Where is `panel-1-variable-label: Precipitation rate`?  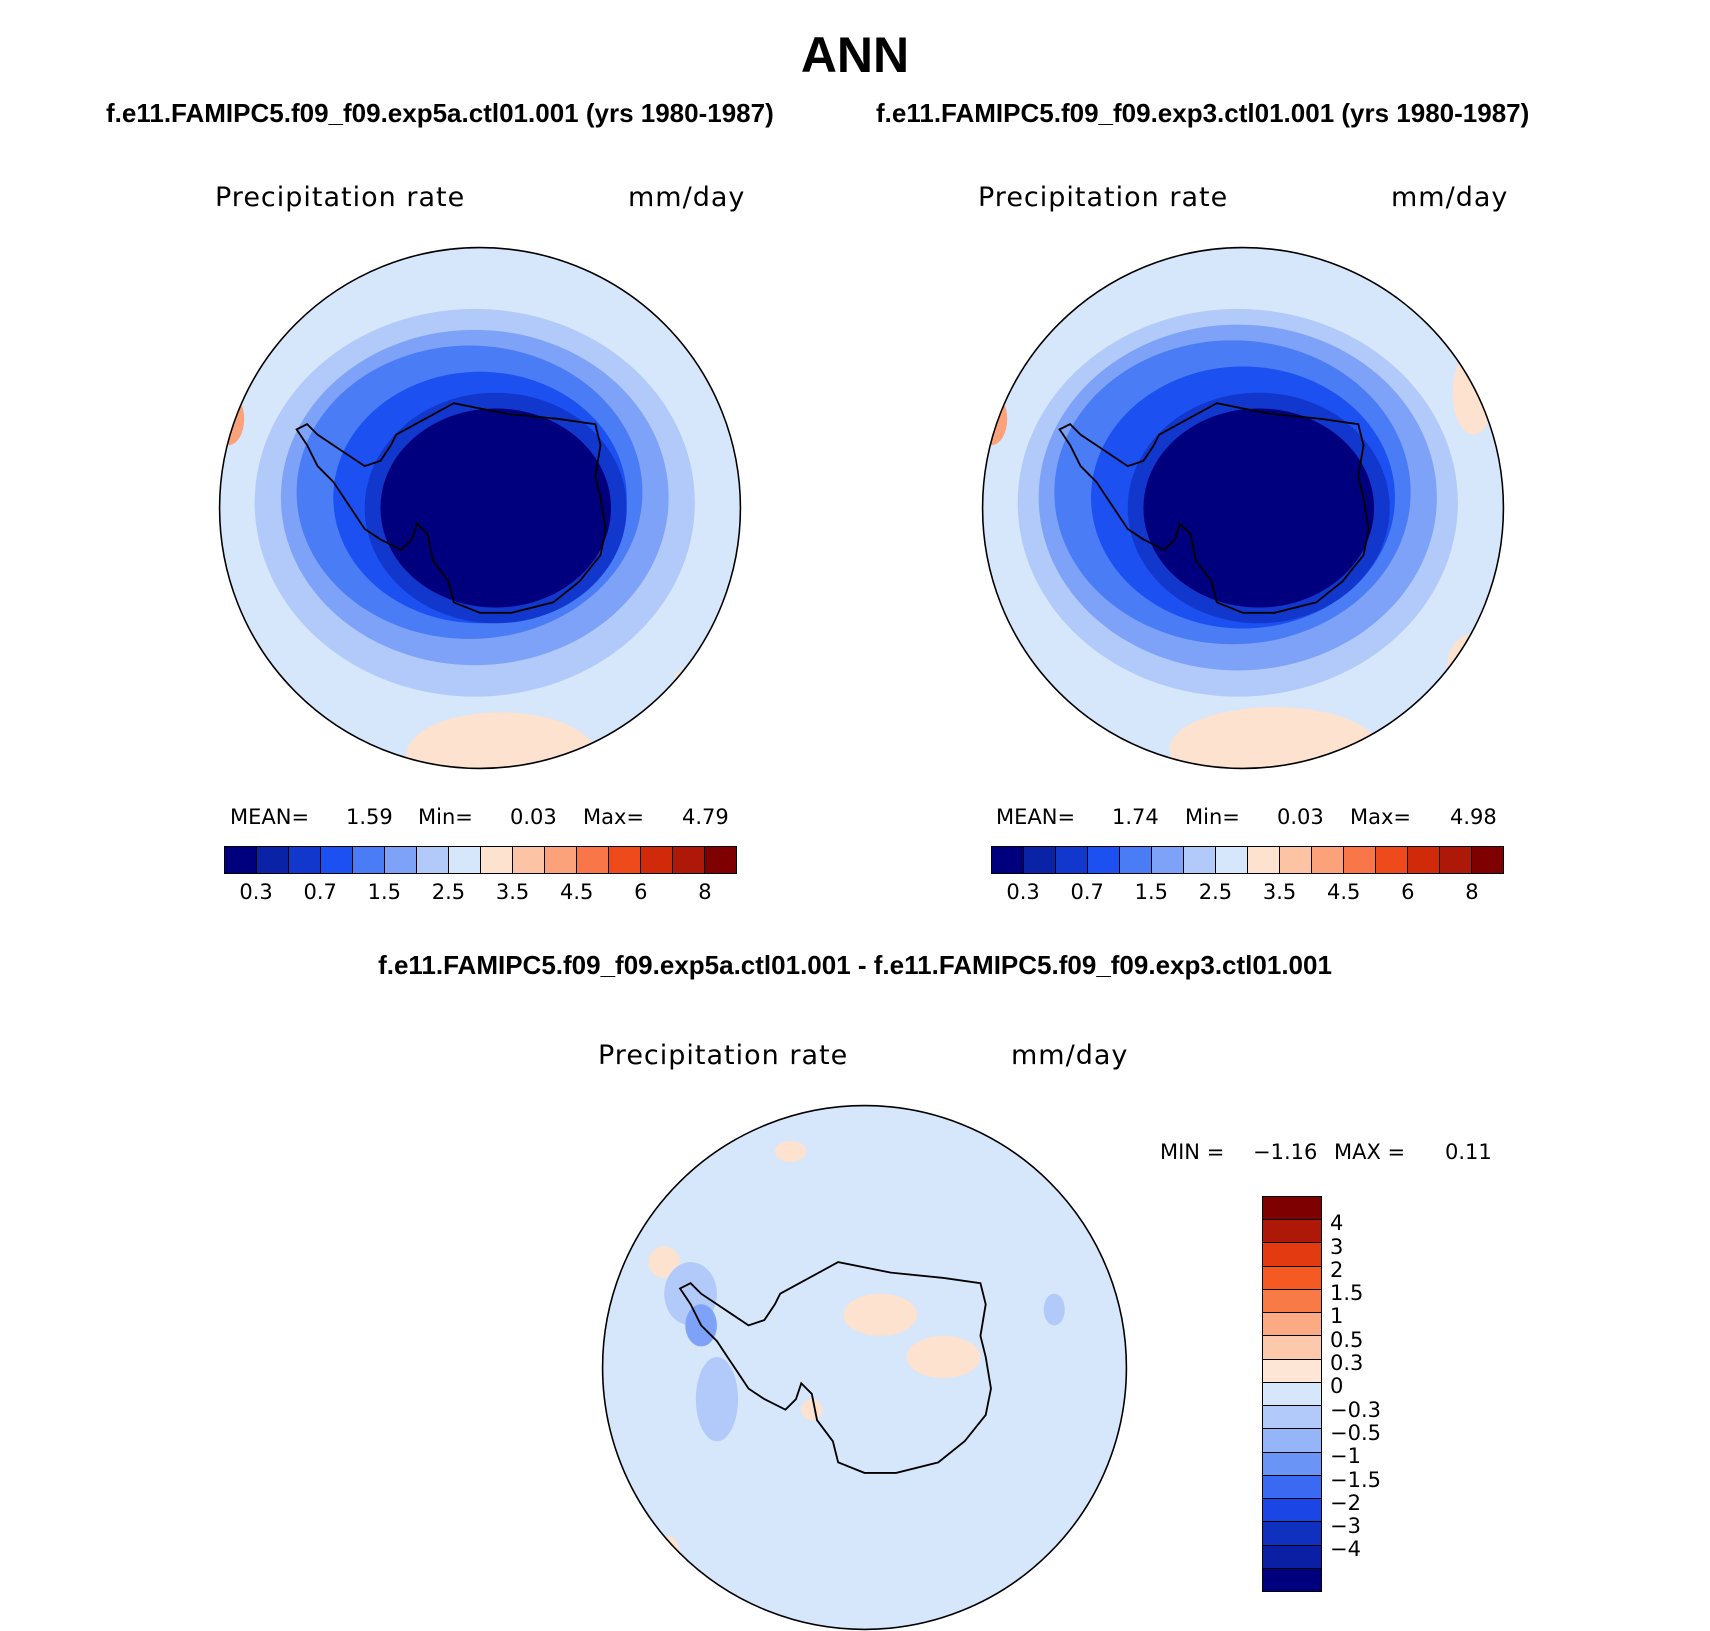 panel-1-variable-label: Precipitation rate is located at coordinates (340, 197).